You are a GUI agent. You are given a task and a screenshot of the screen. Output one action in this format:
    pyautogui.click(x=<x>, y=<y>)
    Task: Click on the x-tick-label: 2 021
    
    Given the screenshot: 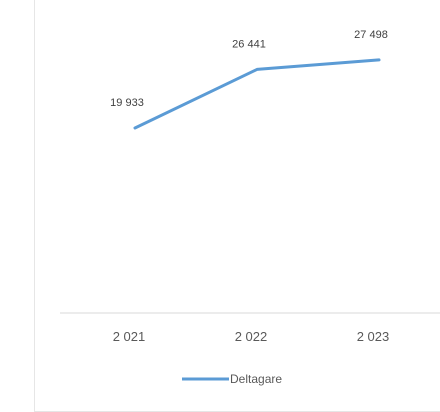 What is the action you would take?
    pyautogui.click(x=129, y=336)
    